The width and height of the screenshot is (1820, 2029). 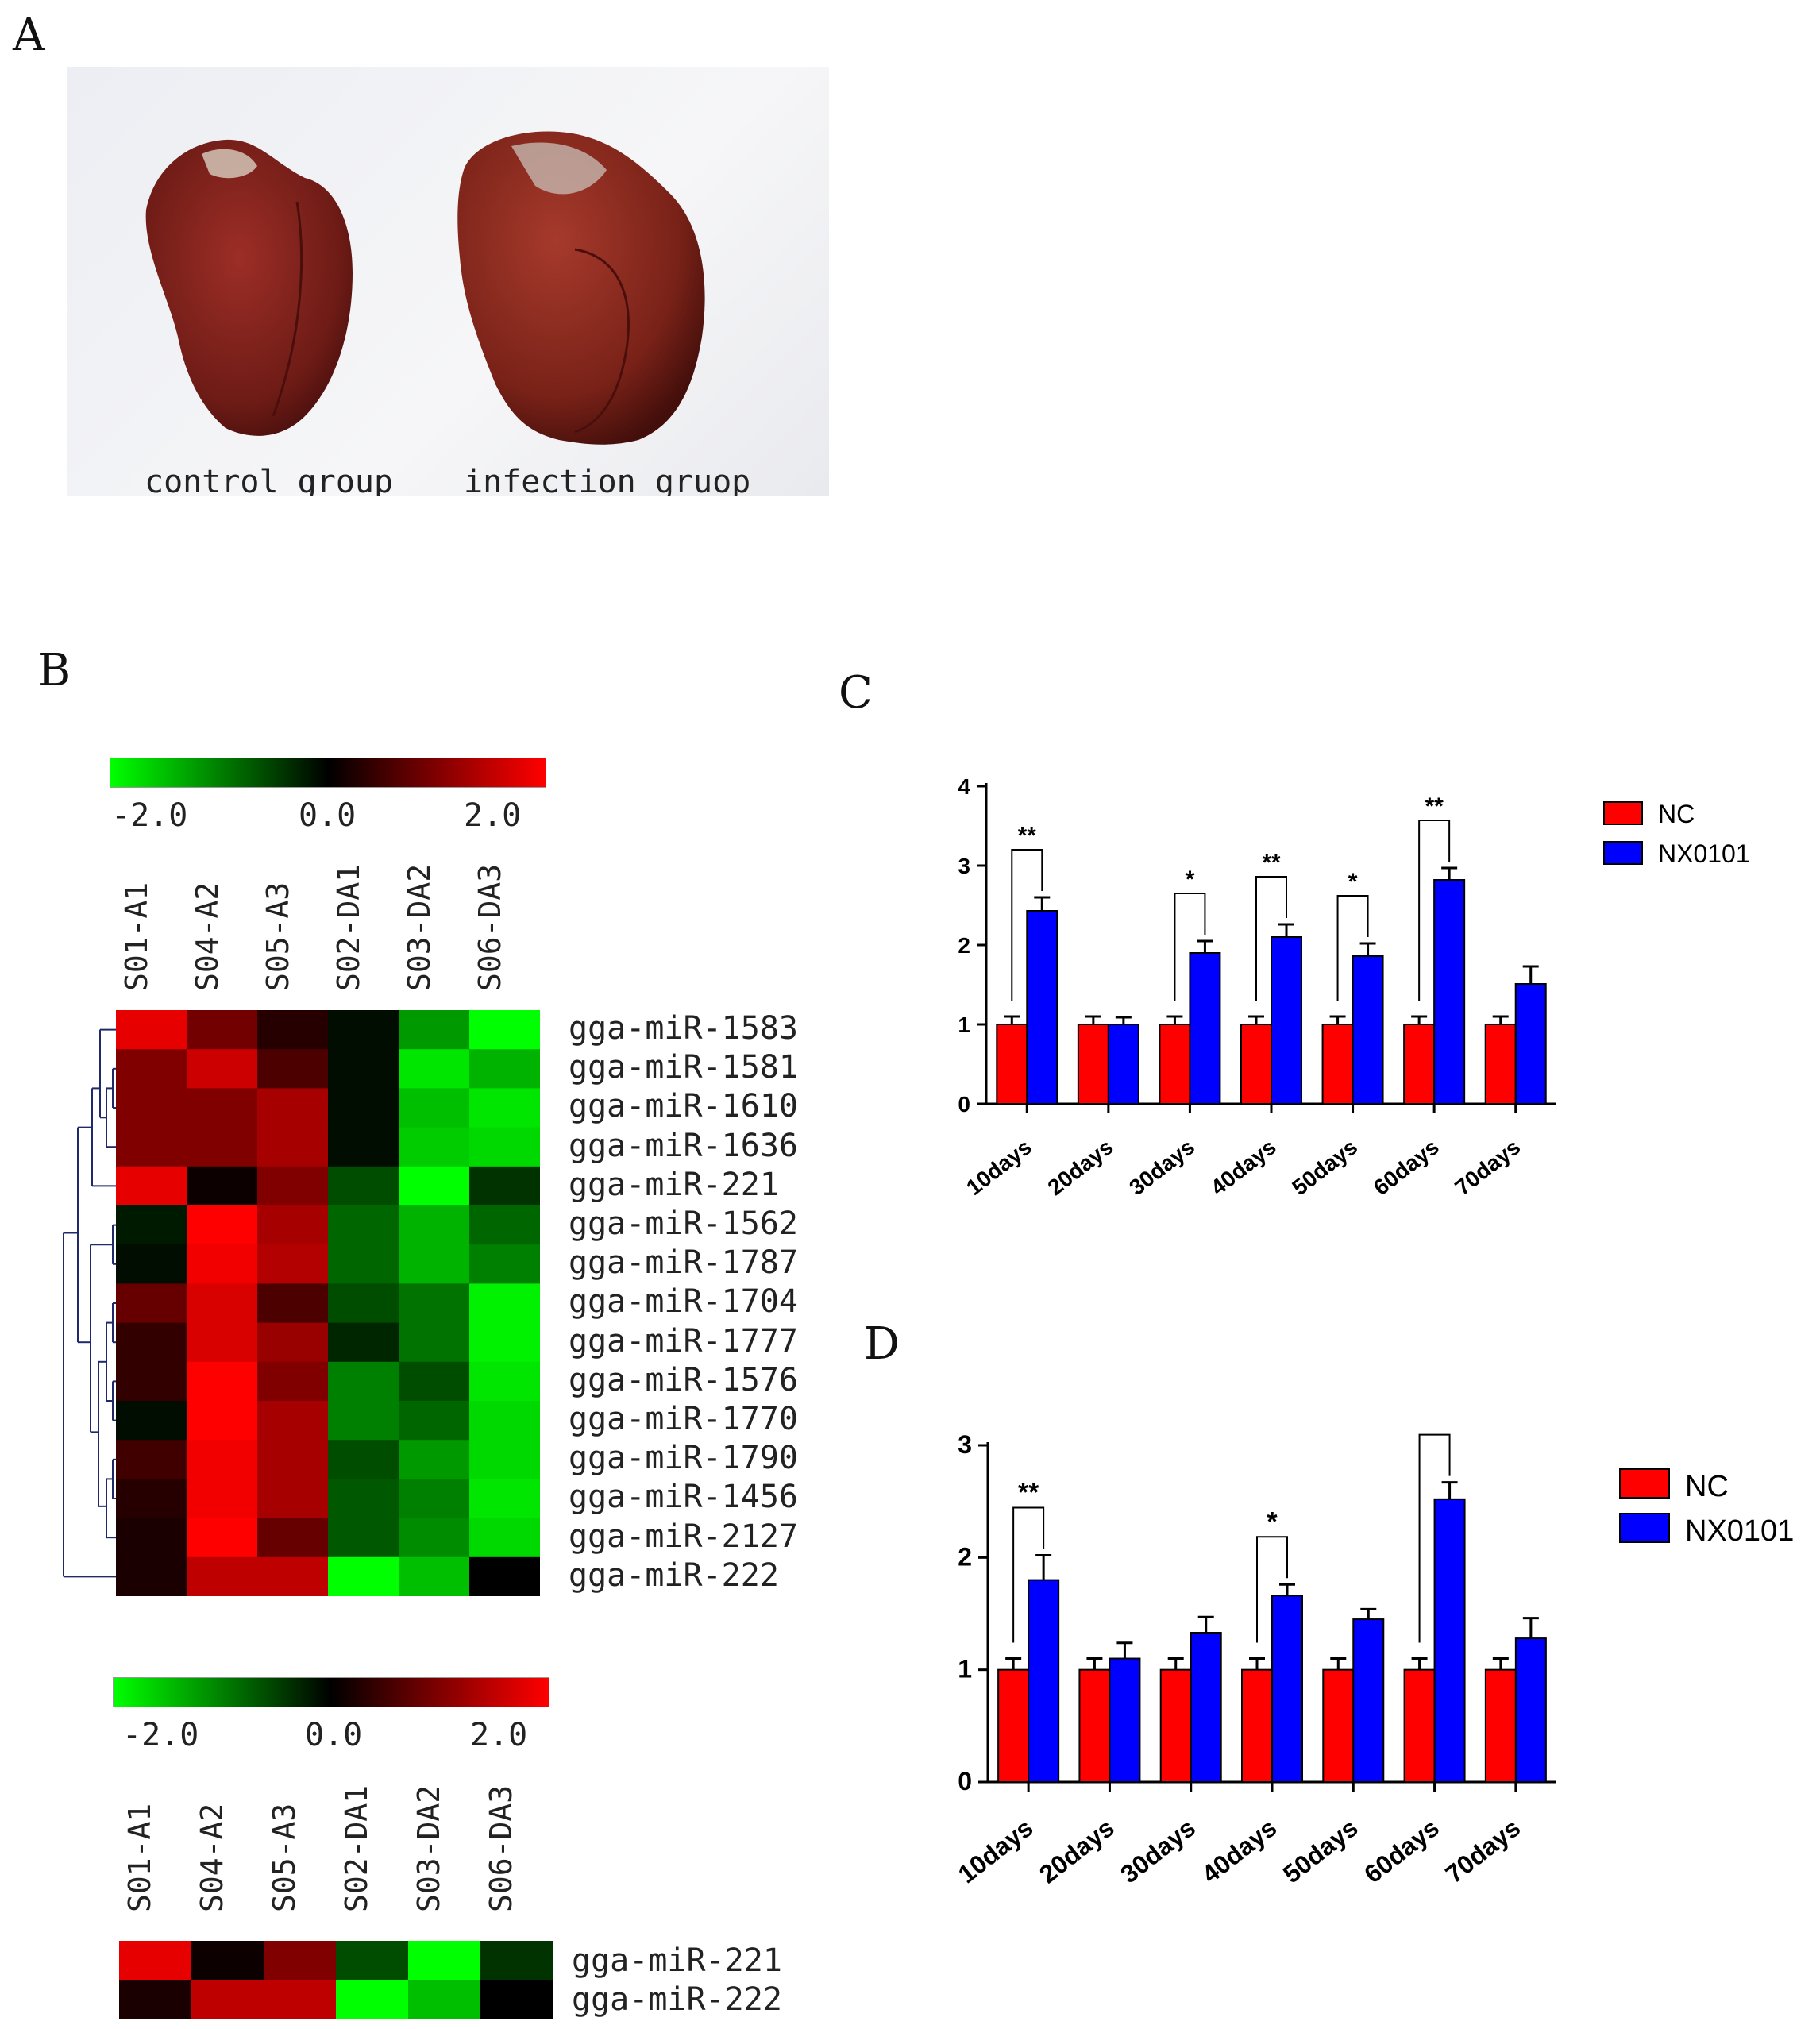 I want to click on heatmap-main-row-label: gga-miR-1704, so click(x=683, y=1302).